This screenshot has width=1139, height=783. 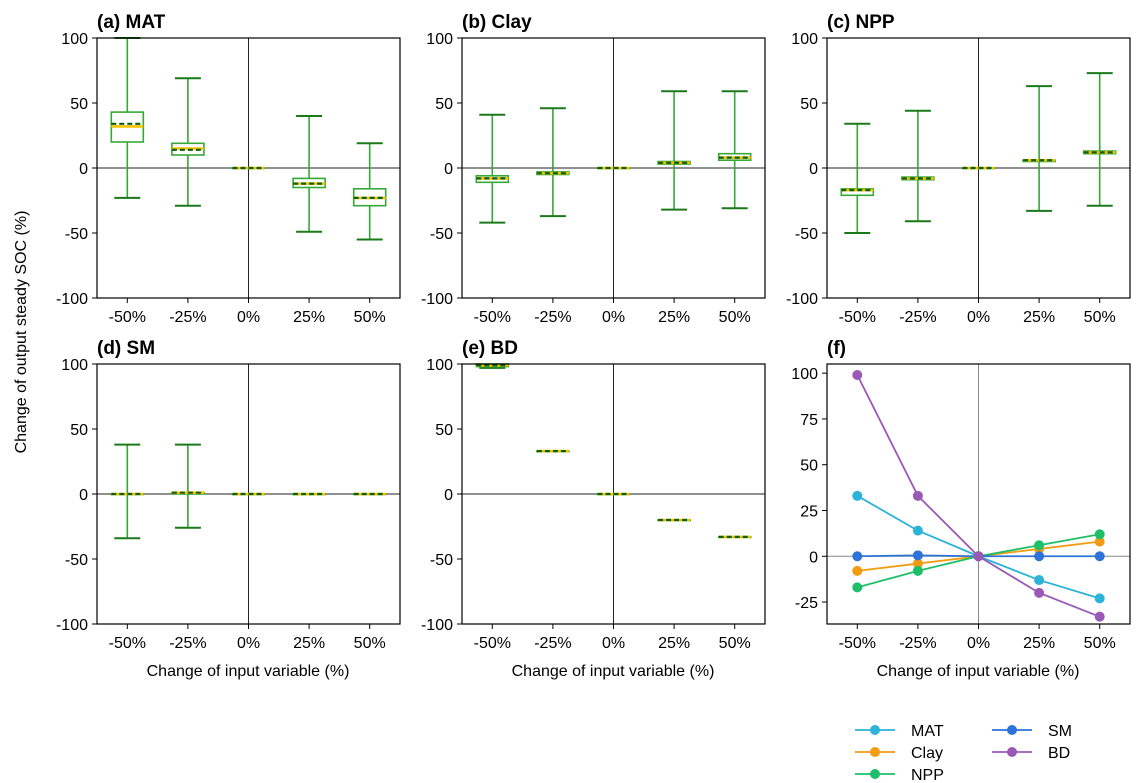 I want to click on panel-title: (a) MAT, so click(x=131, y=22).